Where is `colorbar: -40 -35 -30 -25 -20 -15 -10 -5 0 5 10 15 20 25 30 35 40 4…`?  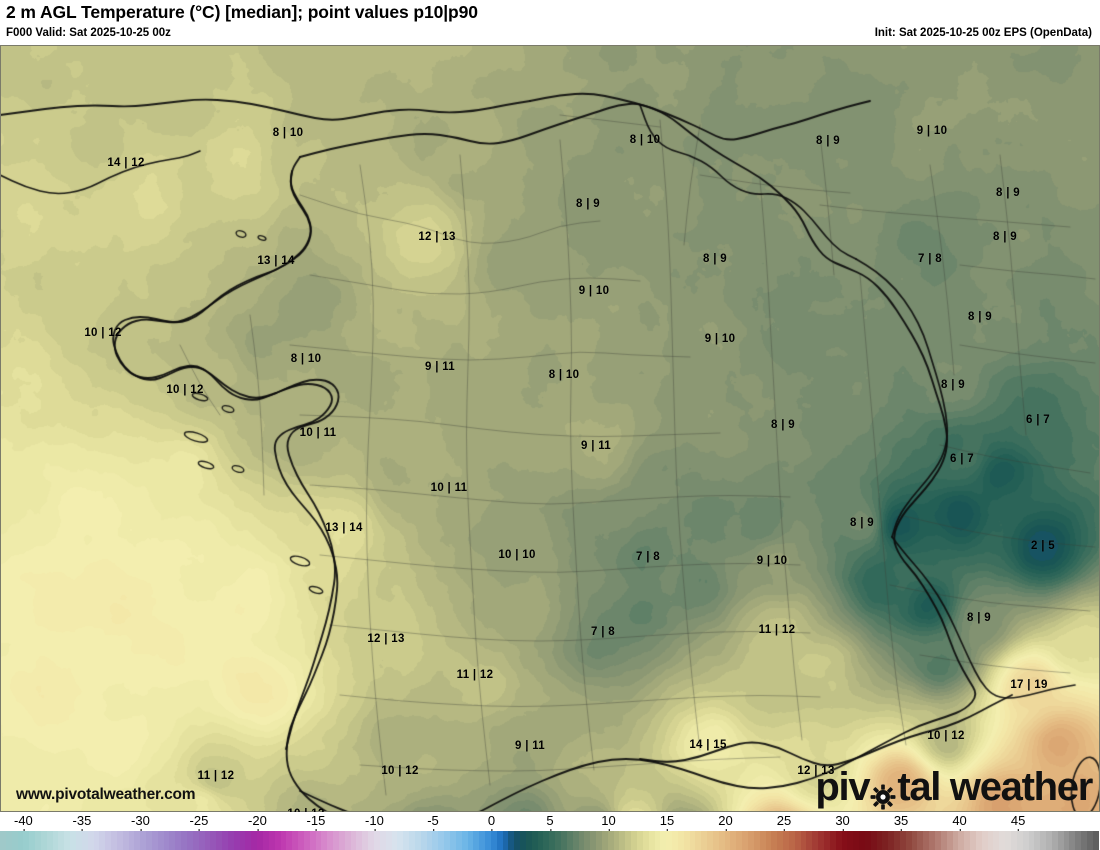 colorbar: -40 -35 -30 -25 -20 -15 -10 -5 0 5 10 15 20 25 30 35 40 4… is located at coordinates (550, 831).